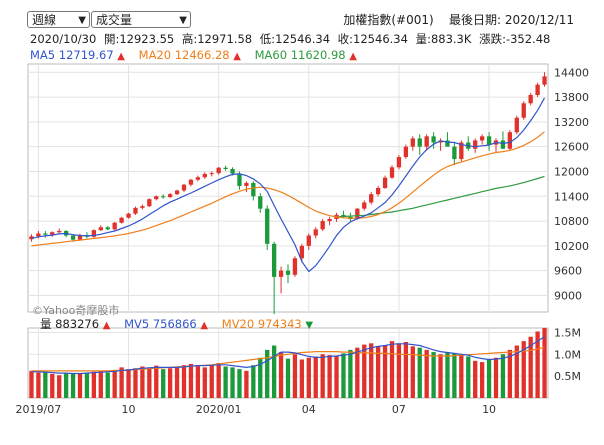 The image size is (604, 445). What do you see at coordinates (567, 354) in the screenshot?
I see `volume-tick-label: 1.0M` at bounding box center [567, 354].